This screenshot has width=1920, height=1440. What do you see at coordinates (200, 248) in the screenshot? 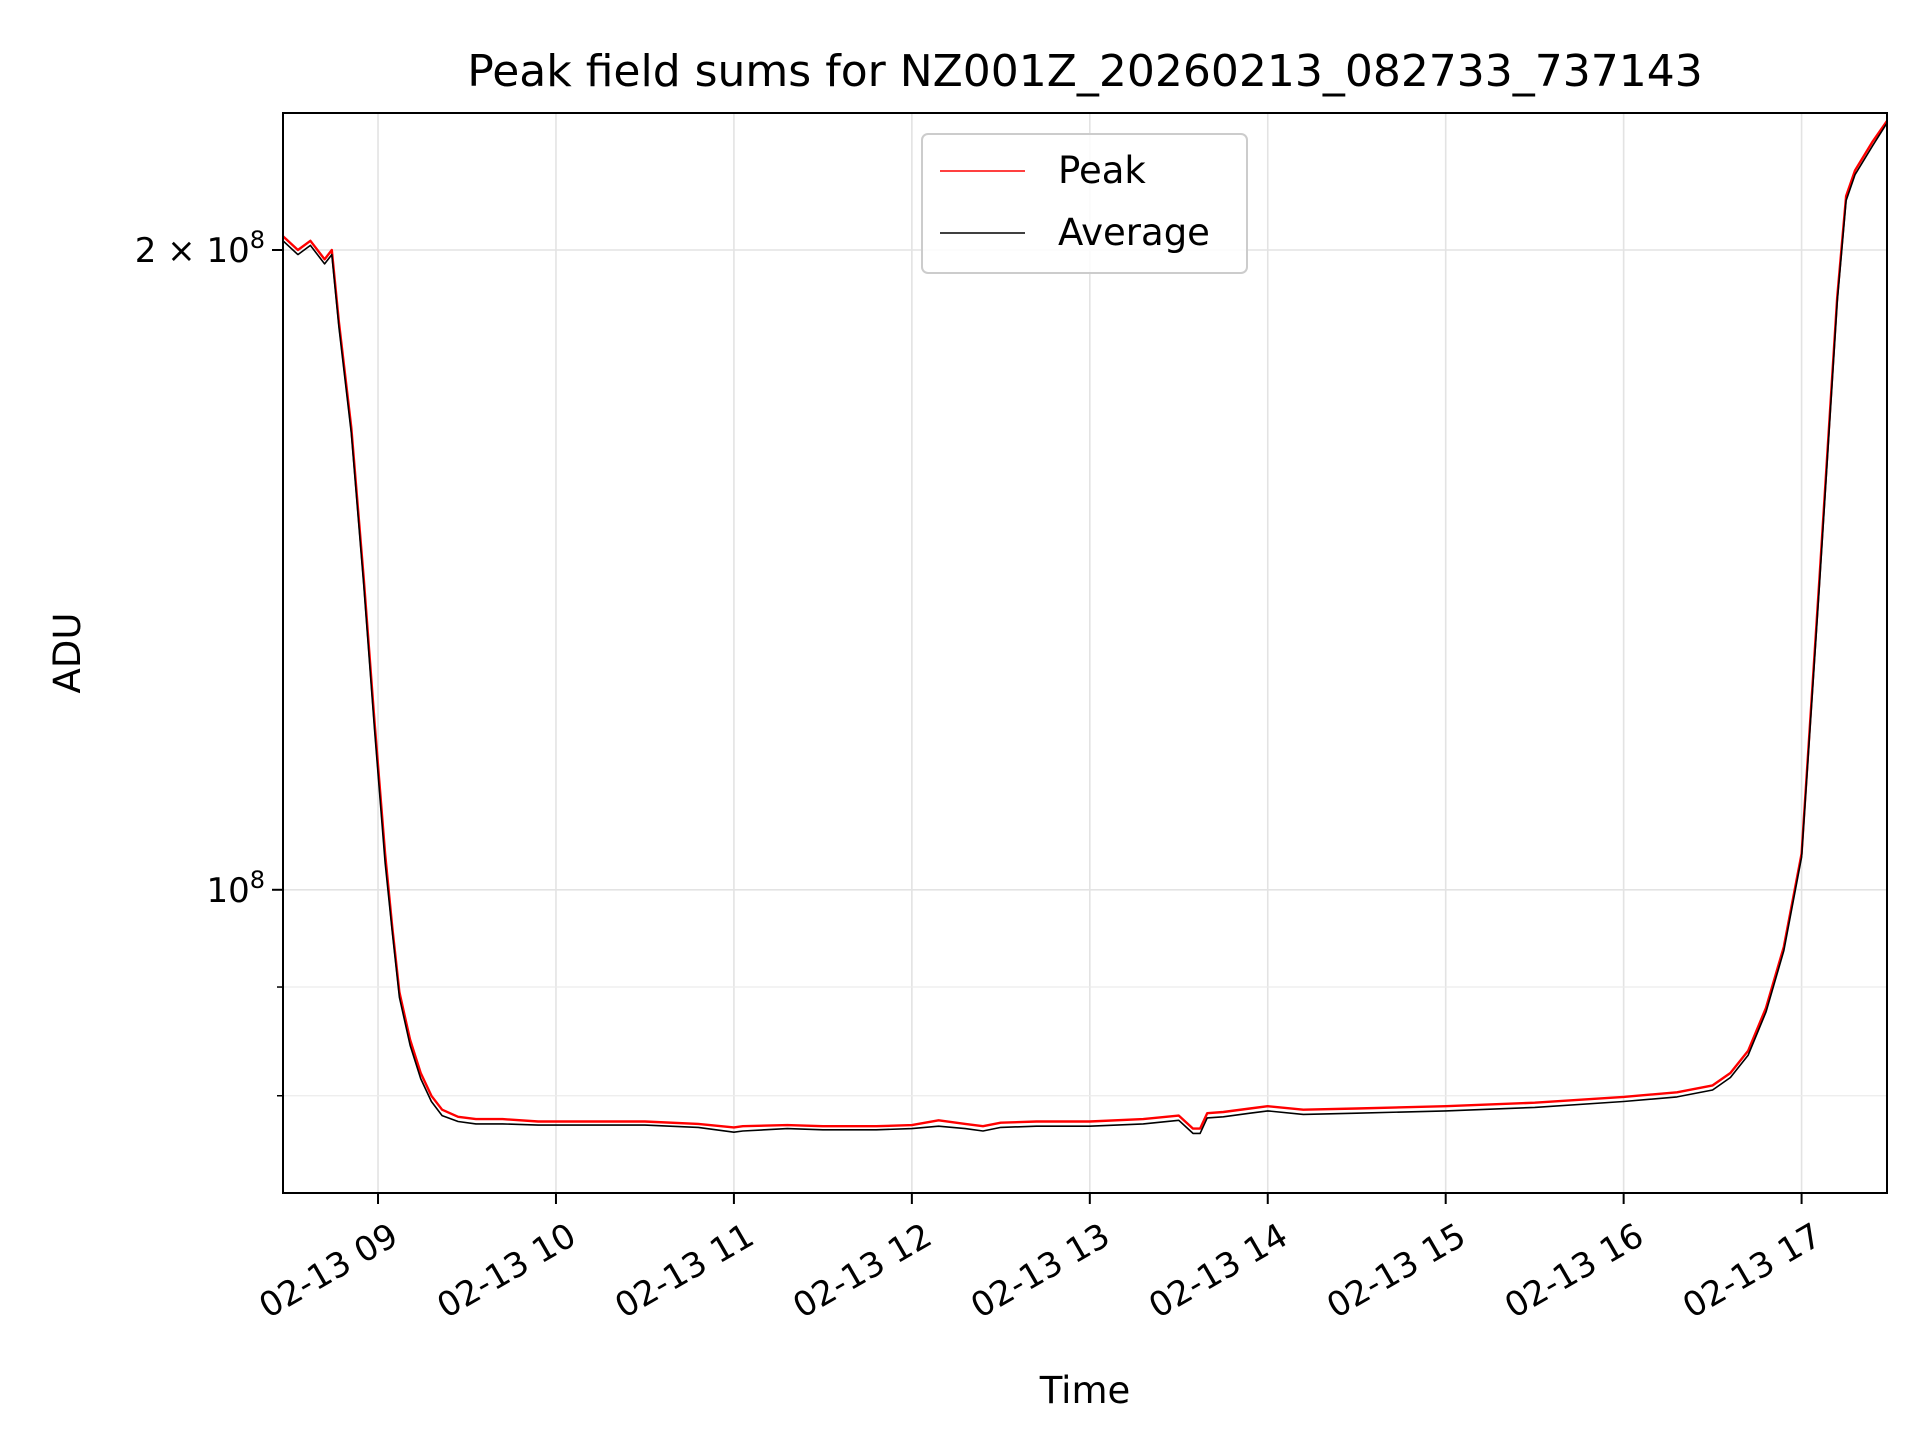
I see `y-tick-label: 2 × 108` at bounding box center [200, 248].